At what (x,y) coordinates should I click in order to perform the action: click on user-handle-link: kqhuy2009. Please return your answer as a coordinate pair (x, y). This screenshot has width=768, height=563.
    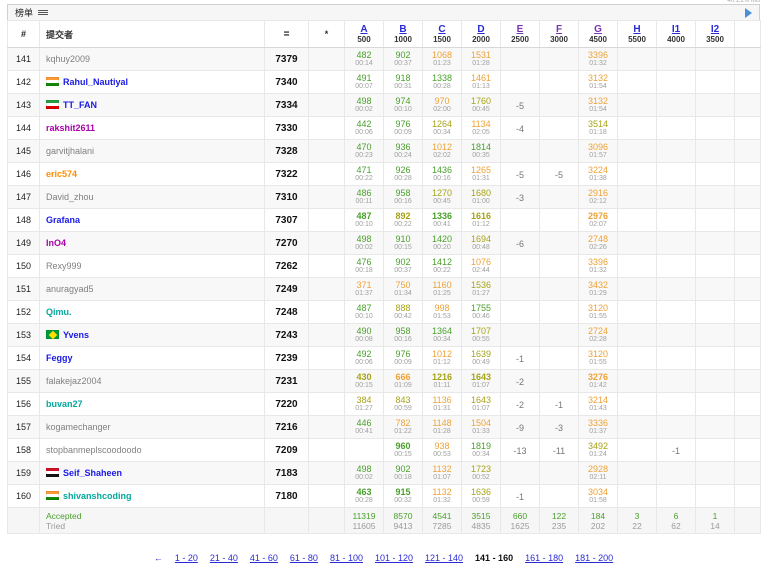
    Looking at the image, I should click on (68, 59).